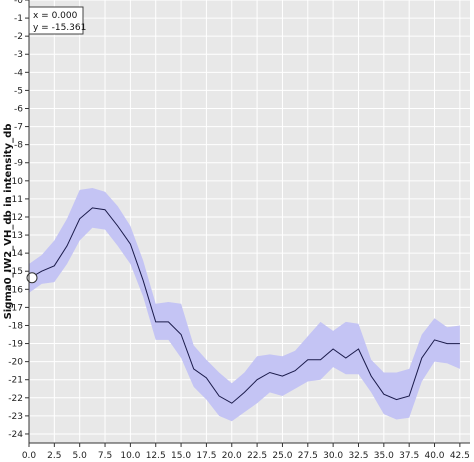 The height and width of the screenshot is (462, 474). I want to click on y-tick-label: -19, so click(15, 345).